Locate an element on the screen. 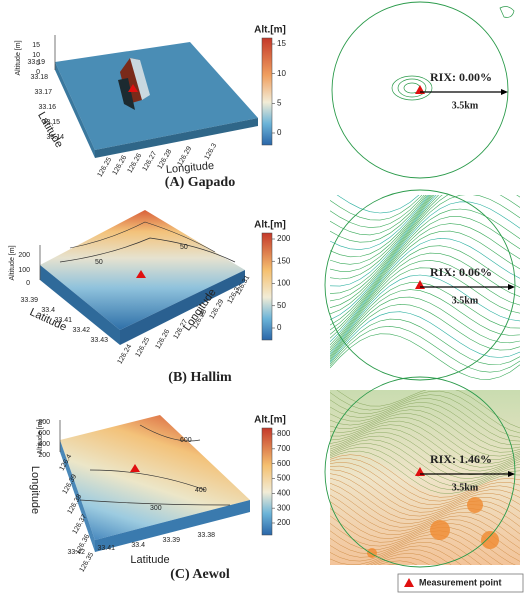  latitude-tick: 33.17 is located at coordinates (43, 92).